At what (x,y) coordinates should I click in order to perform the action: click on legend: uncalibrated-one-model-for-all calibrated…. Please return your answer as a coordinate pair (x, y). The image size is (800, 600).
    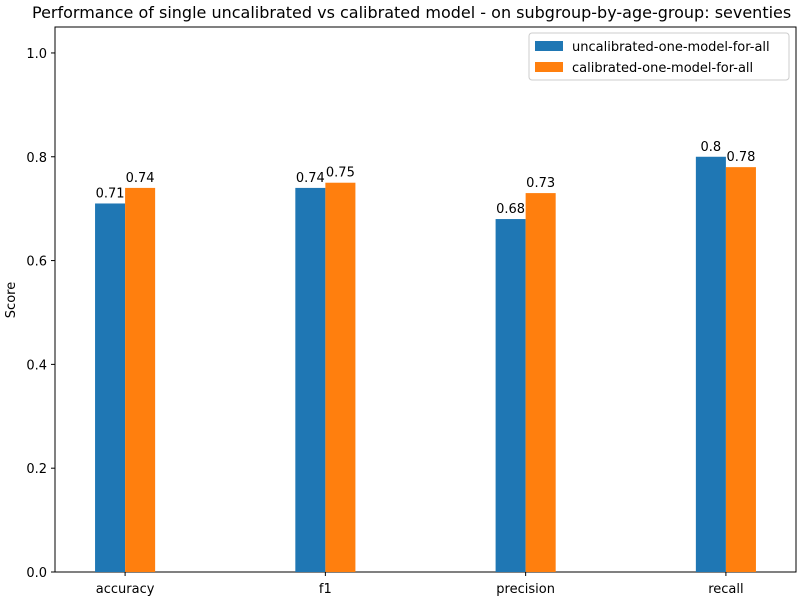
    Looking at the image, I should click on (659, 56).